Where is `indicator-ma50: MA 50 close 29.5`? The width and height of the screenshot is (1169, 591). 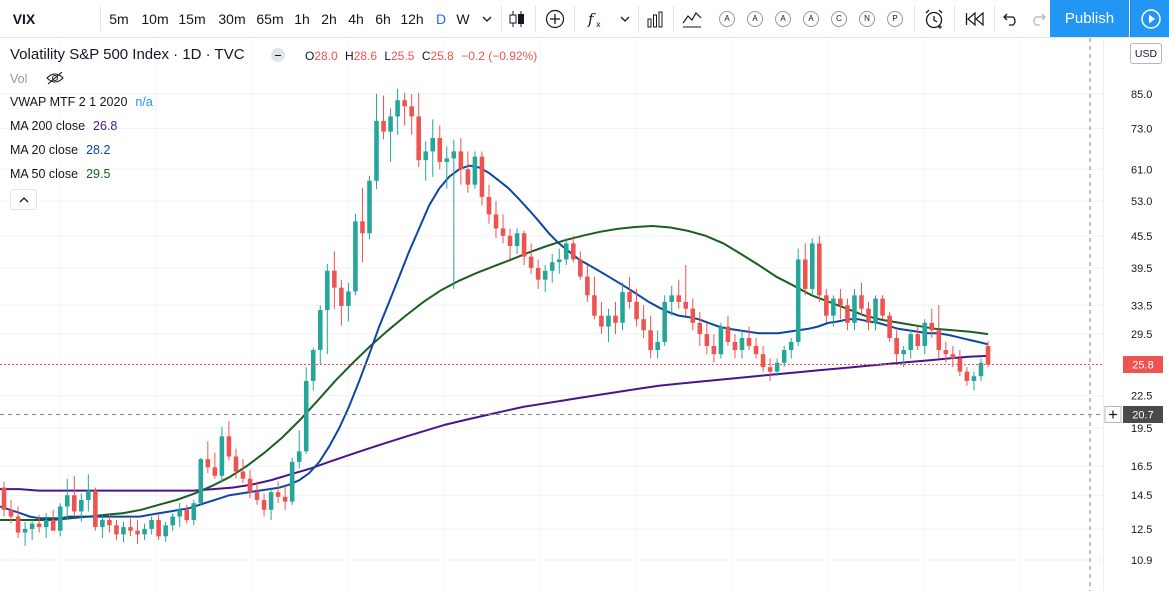 indicator-ma50: MA 50 close 29.5 is located at coordinates (60, 174).